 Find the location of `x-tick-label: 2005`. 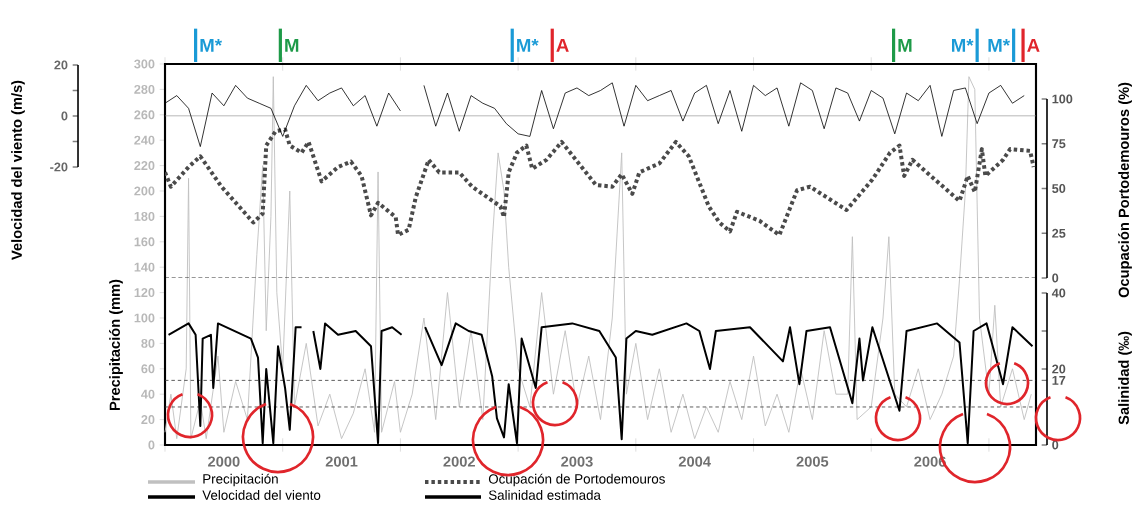

x-tick-label: 2005 is located at coordinates (812, 461).